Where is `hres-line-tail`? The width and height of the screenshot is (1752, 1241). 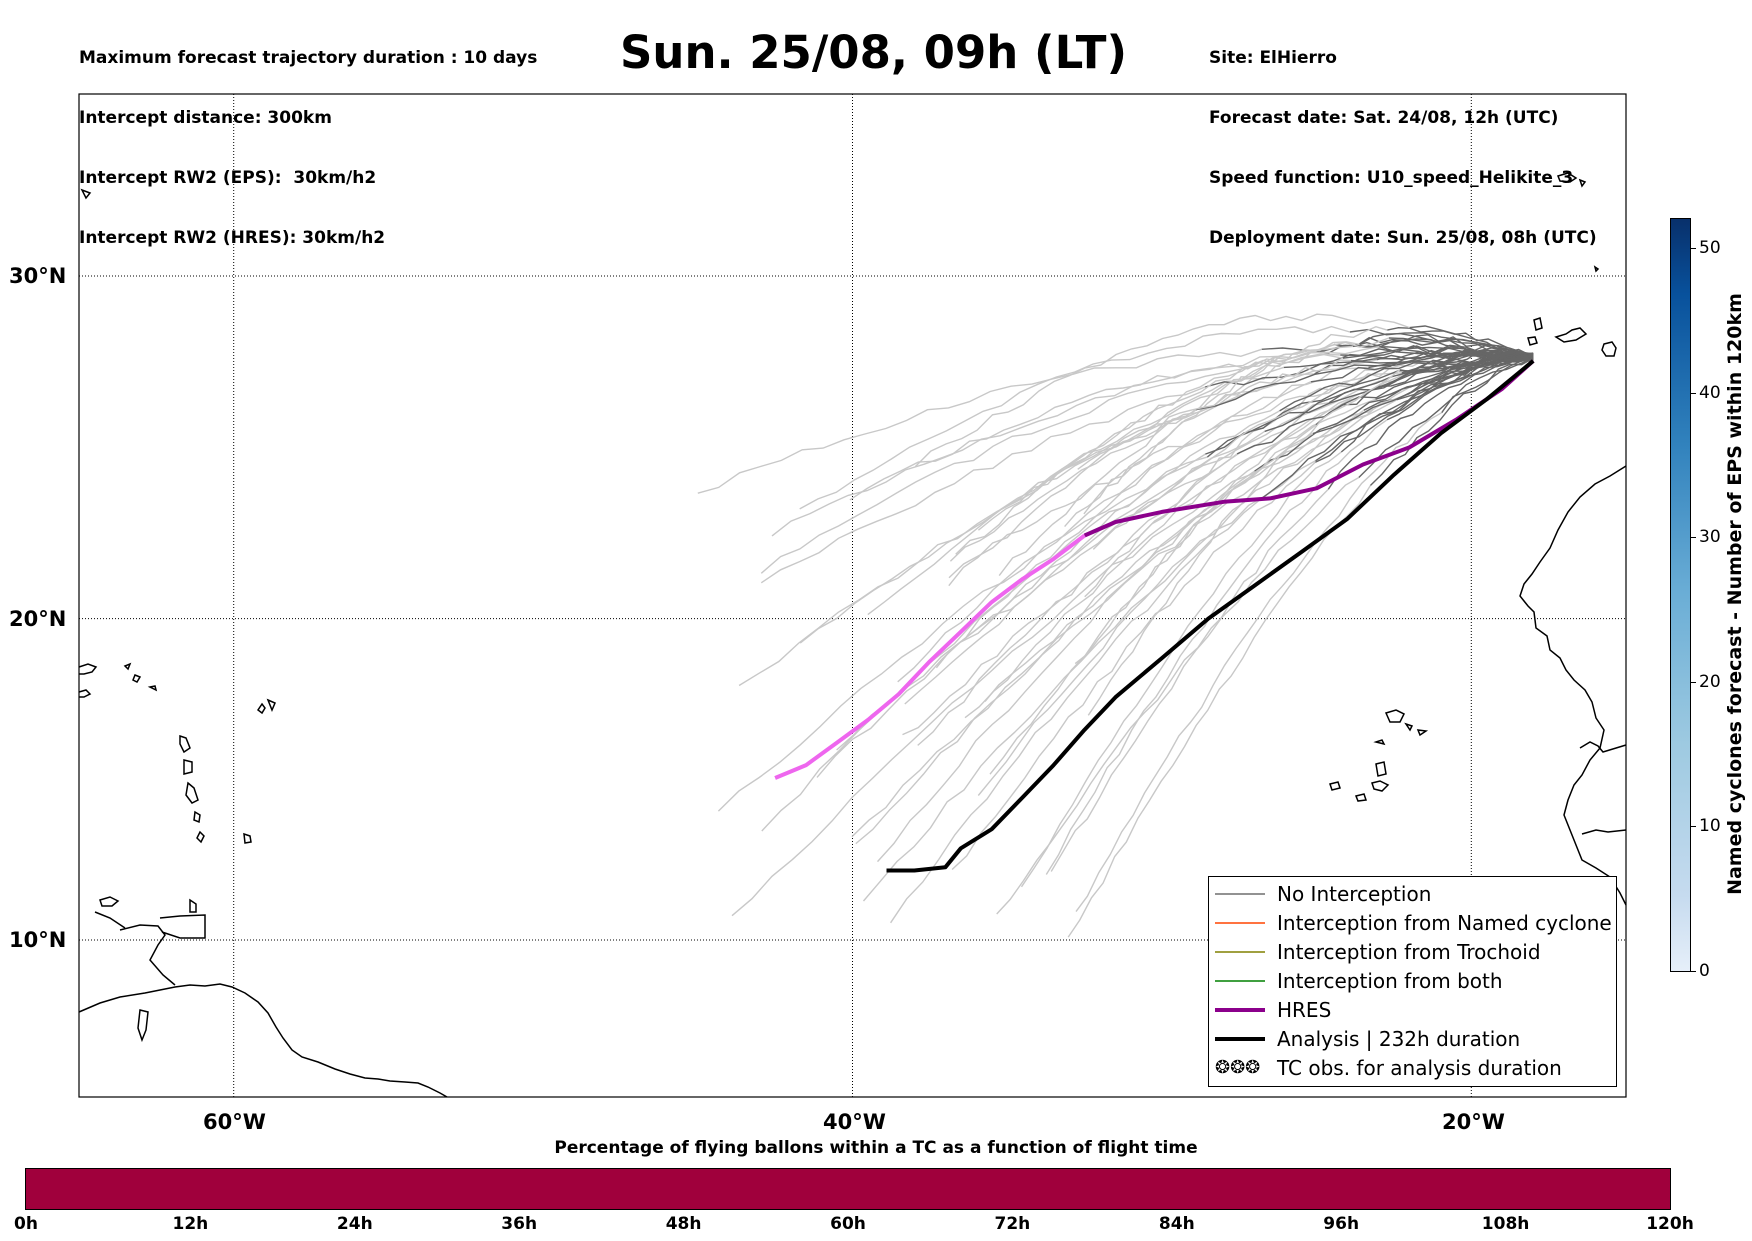 hres-line-tail is located at coordinates (930, 656).